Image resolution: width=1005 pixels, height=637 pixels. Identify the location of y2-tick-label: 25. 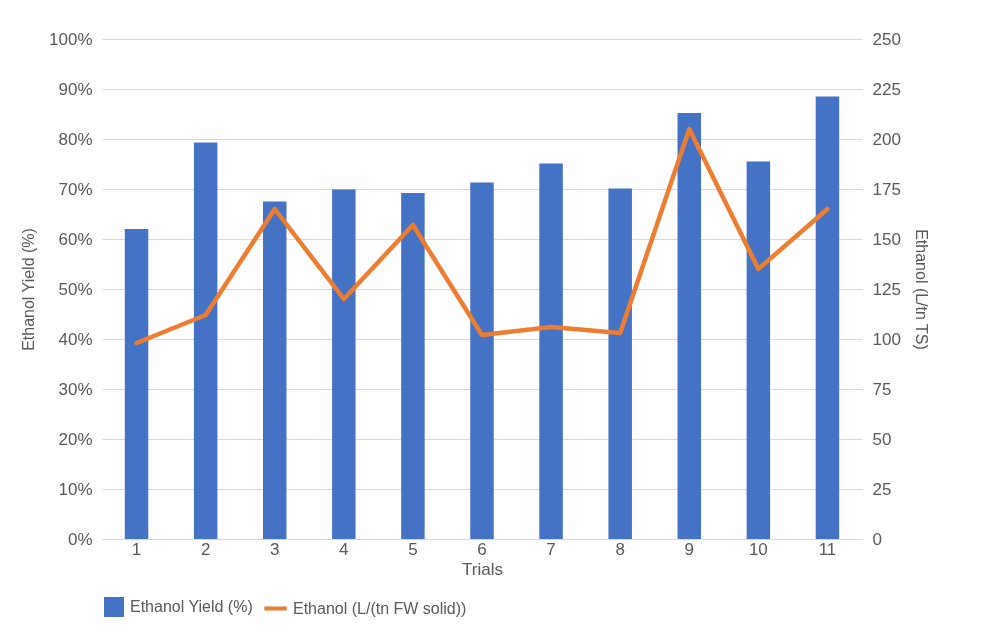
(882, 489).